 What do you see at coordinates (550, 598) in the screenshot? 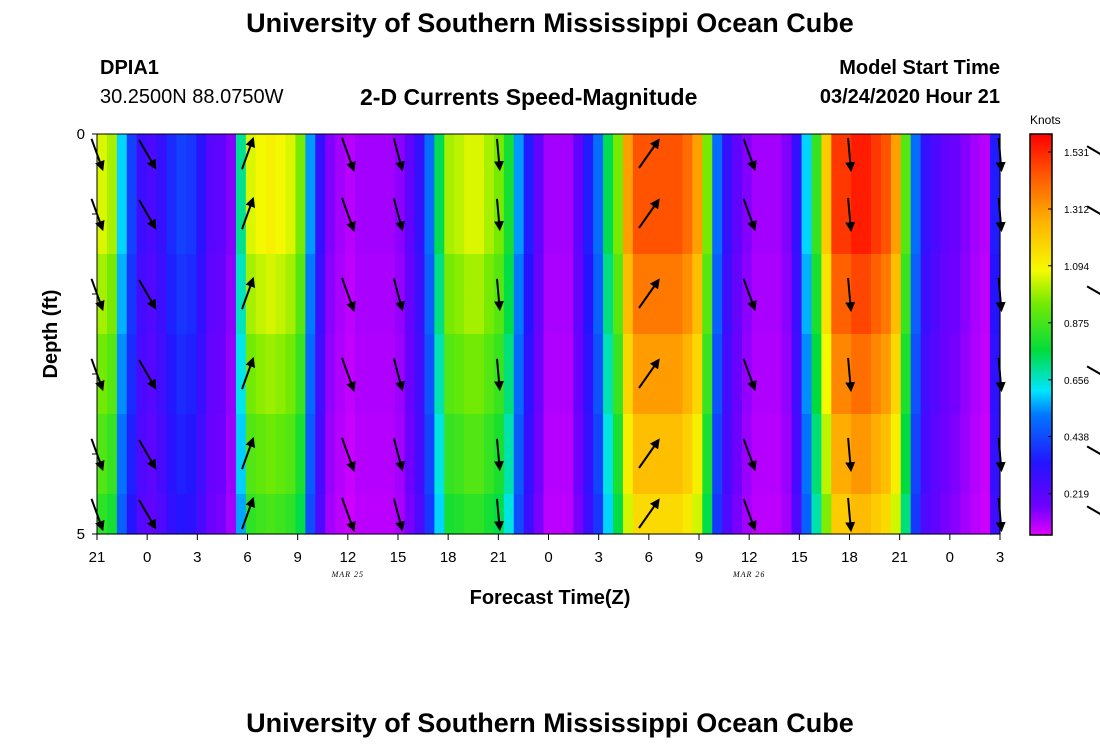
I see `x-axis-label: Forecast Time(Z)` at bounding box center [550, 598].